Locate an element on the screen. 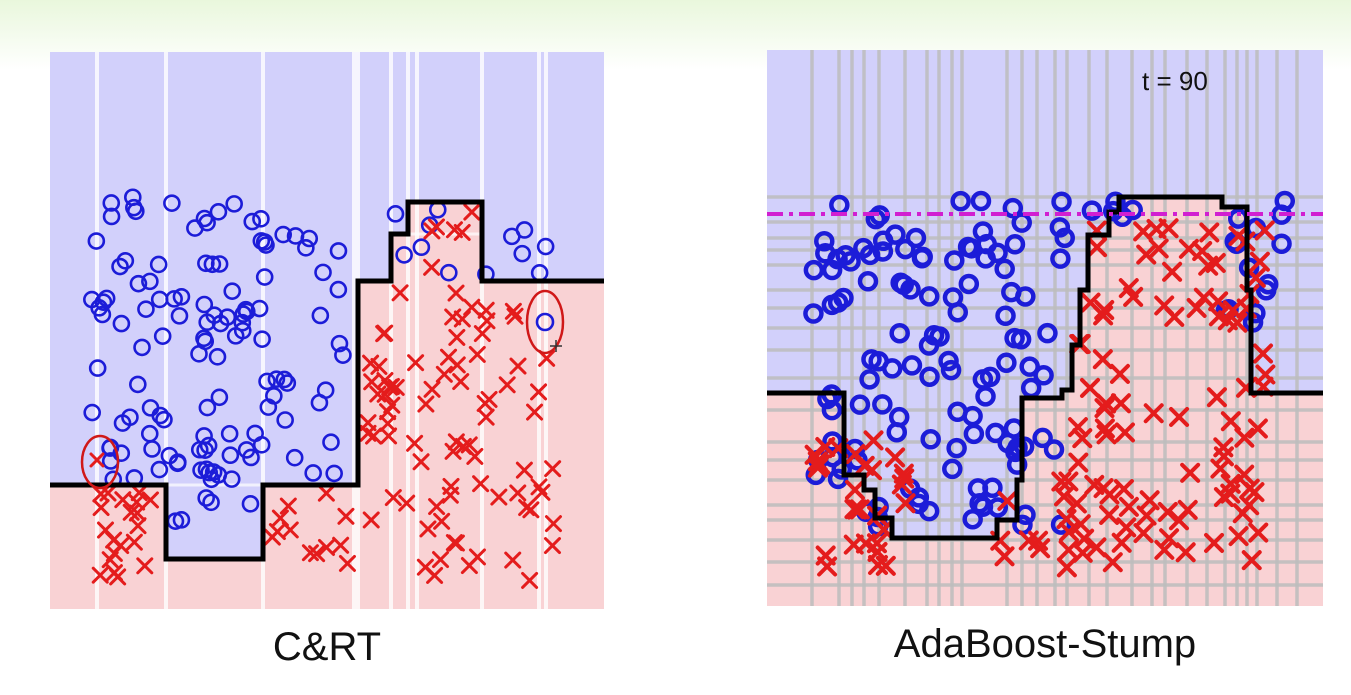 The height and width of the screenshot is (695, 1351). annotation-circle is located at coordinates (545, 322).